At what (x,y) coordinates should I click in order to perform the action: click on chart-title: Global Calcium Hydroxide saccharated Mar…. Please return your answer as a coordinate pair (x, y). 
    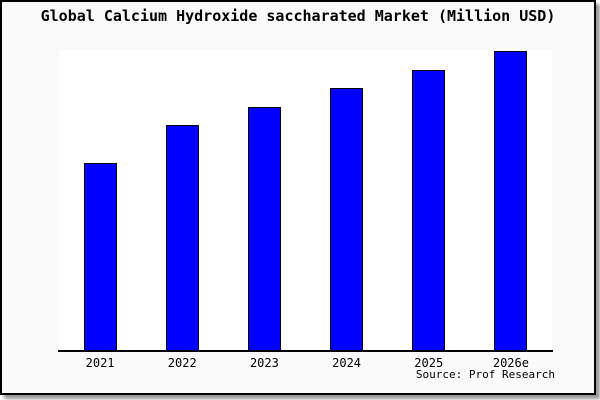
    Looking at the image, I should click on (298, 16).